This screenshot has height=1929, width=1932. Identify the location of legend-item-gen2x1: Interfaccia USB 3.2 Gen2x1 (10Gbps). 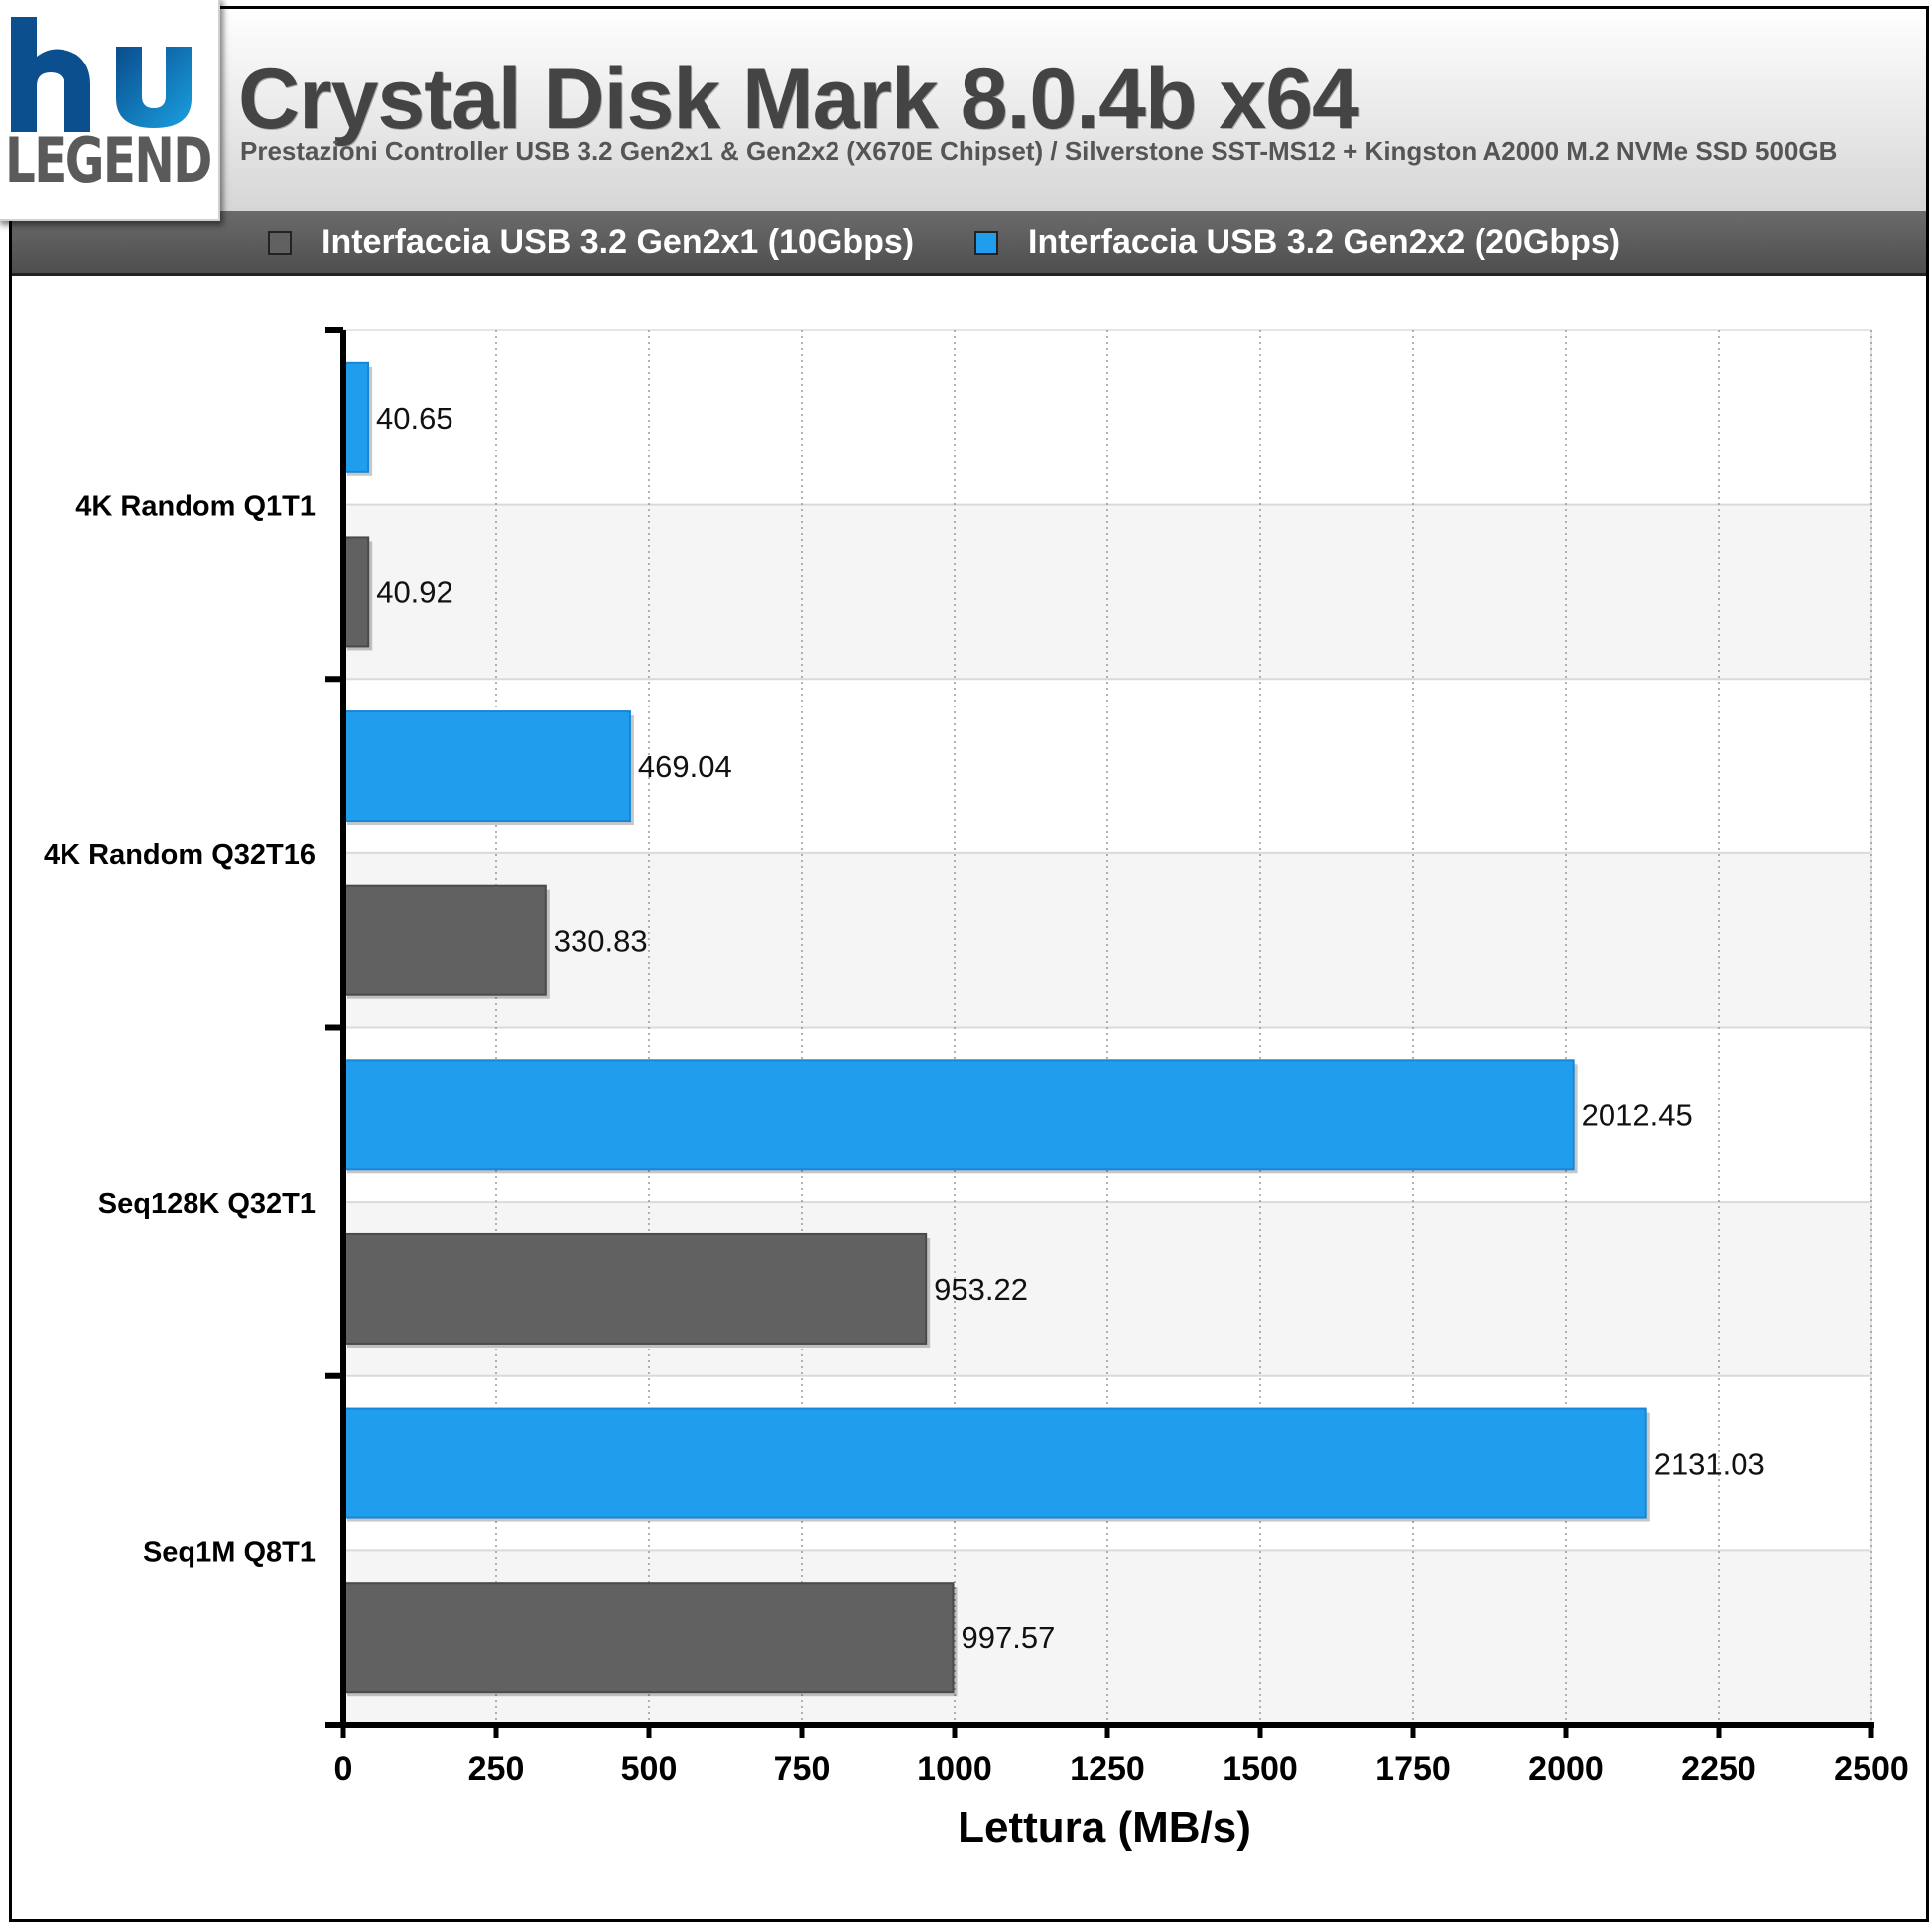
(591, 242).